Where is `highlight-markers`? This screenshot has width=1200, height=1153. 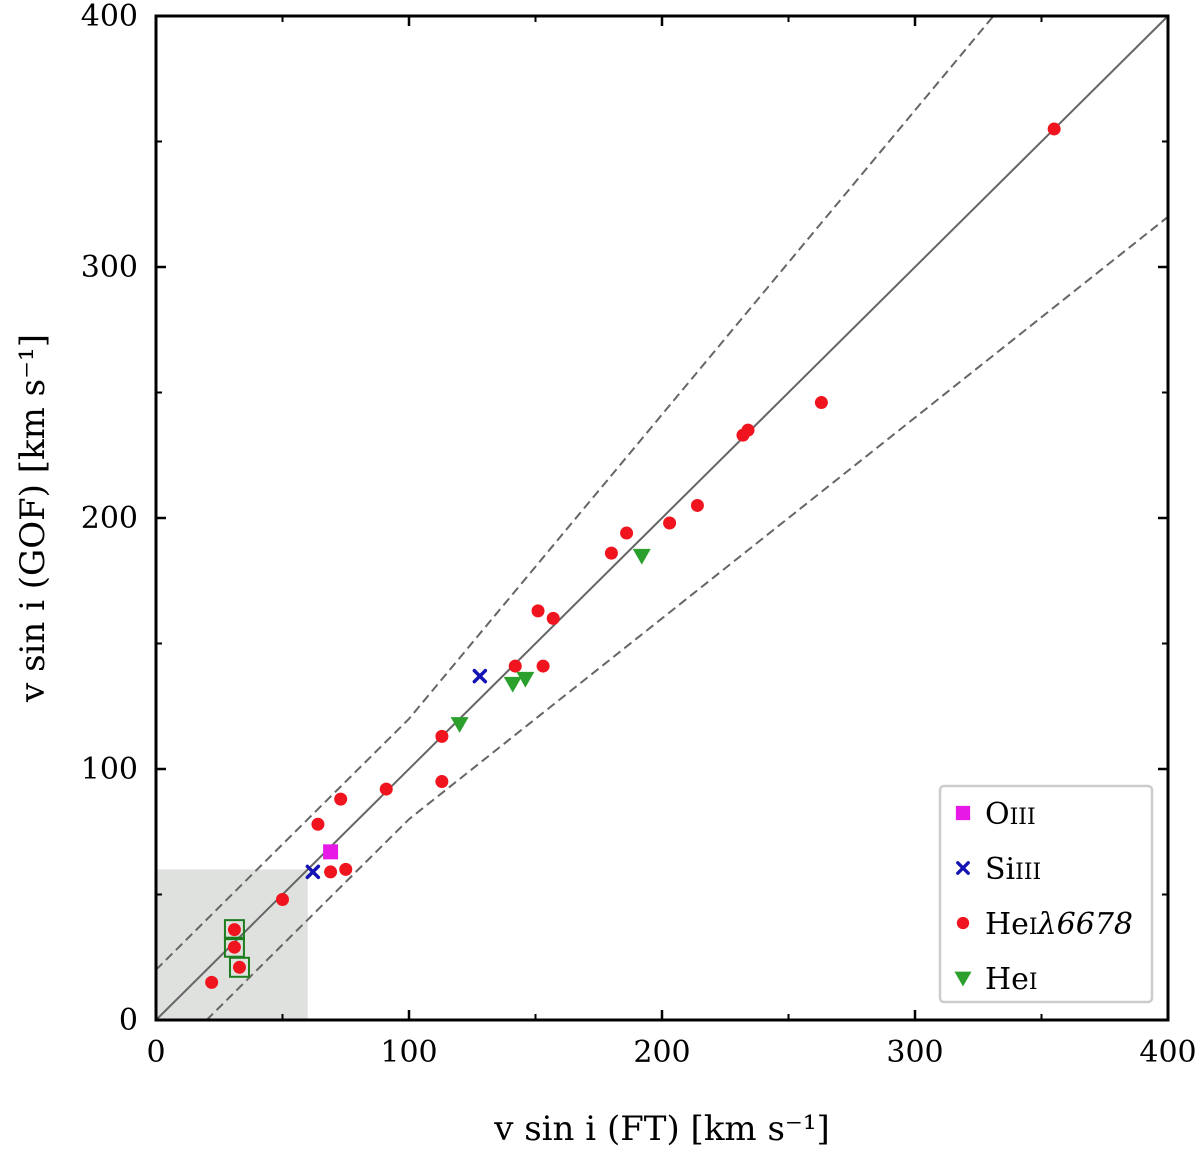
highlight-markers is located at coordinates (236, 948).